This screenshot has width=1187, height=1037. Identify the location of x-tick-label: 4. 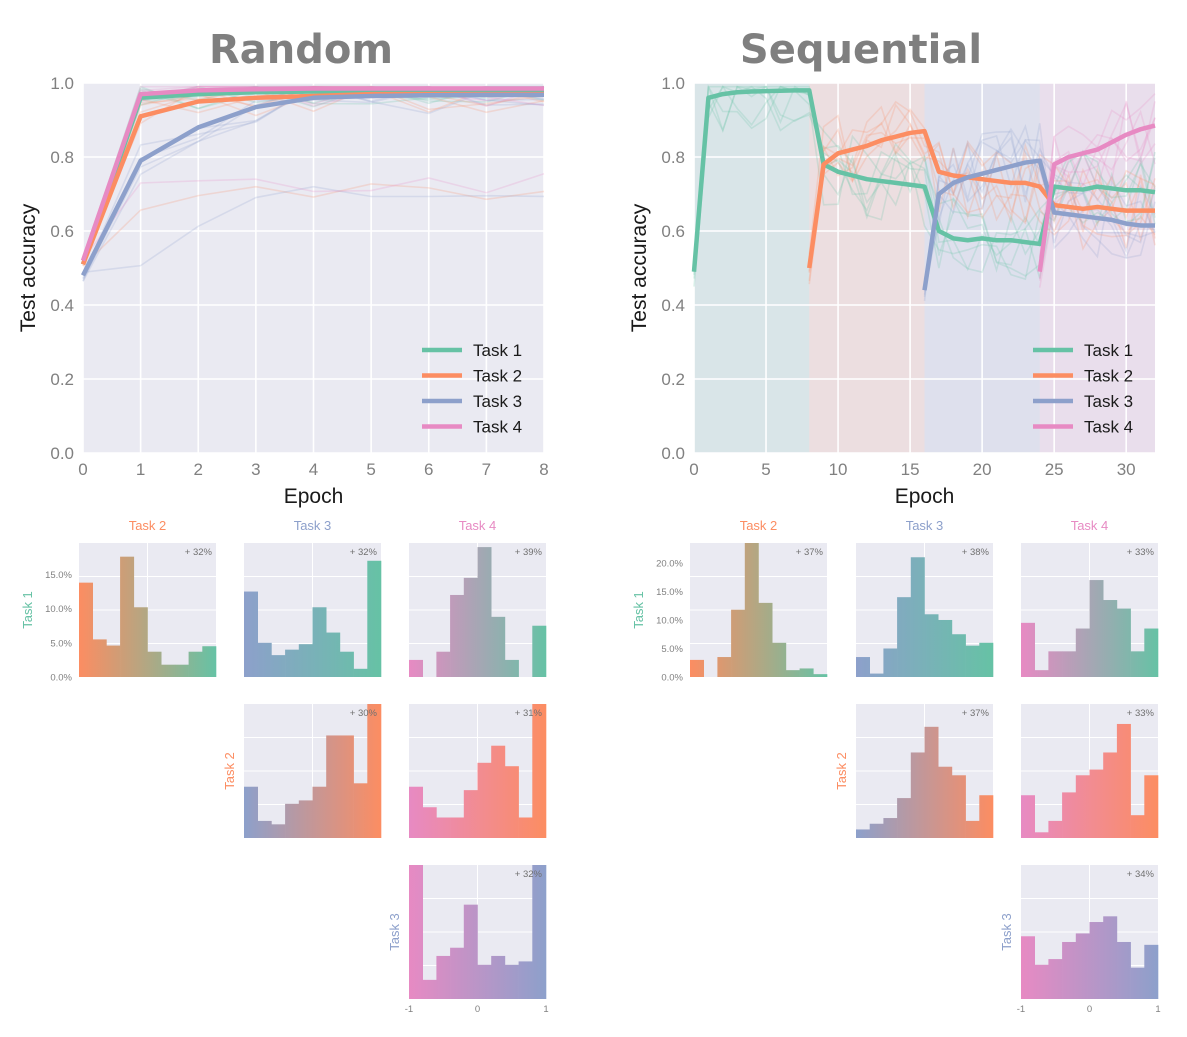
(313, 469).